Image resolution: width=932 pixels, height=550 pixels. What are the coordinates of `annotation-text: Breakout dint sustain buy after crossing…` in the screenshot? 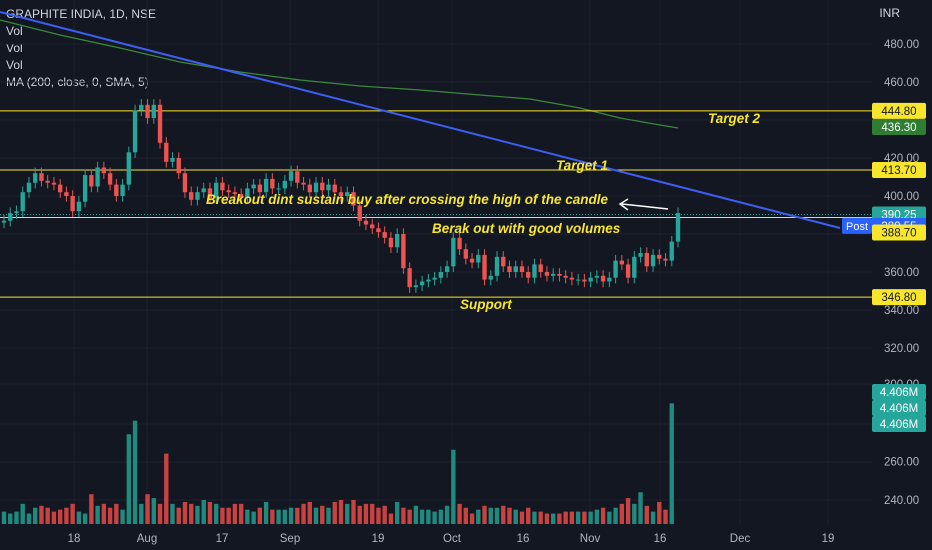 It's located at (407, 199).